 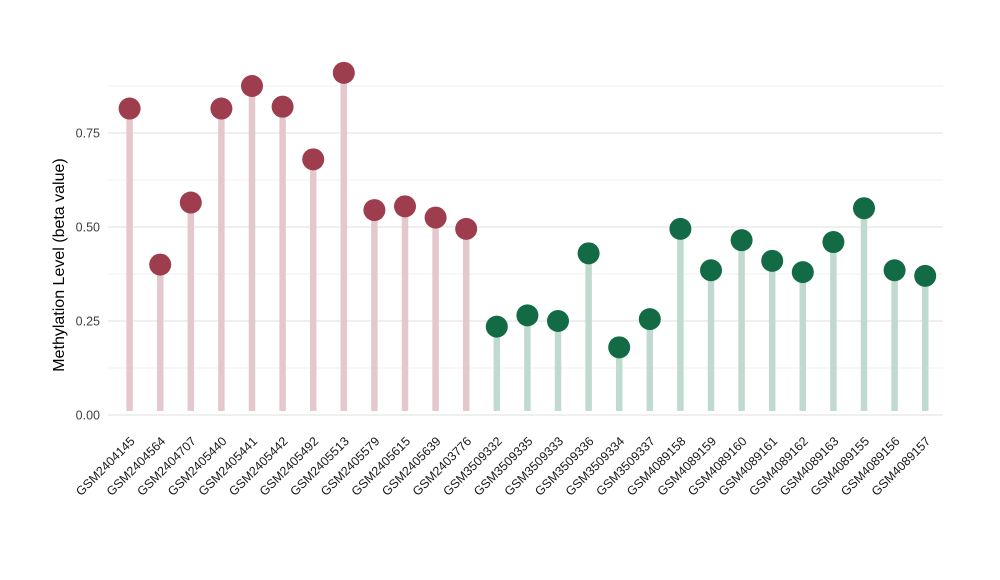 What do you see at coordinates (88, 322) in the screenshot?
I see `y-tick-label: 0.25` at bounding box center [88, 322].